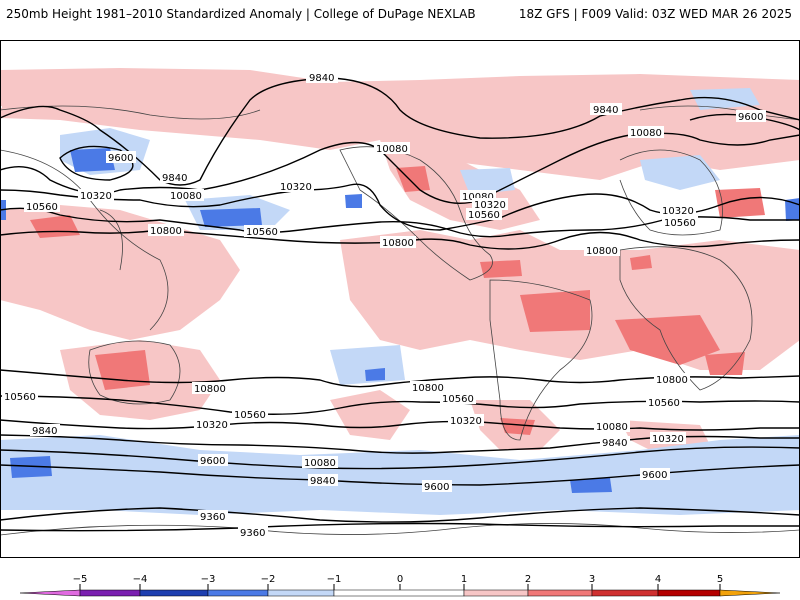  What do you see at coordinates (641, 262) in the screenshot?
I see `anomaly-pos2-india` at bounding box center [641, 262].